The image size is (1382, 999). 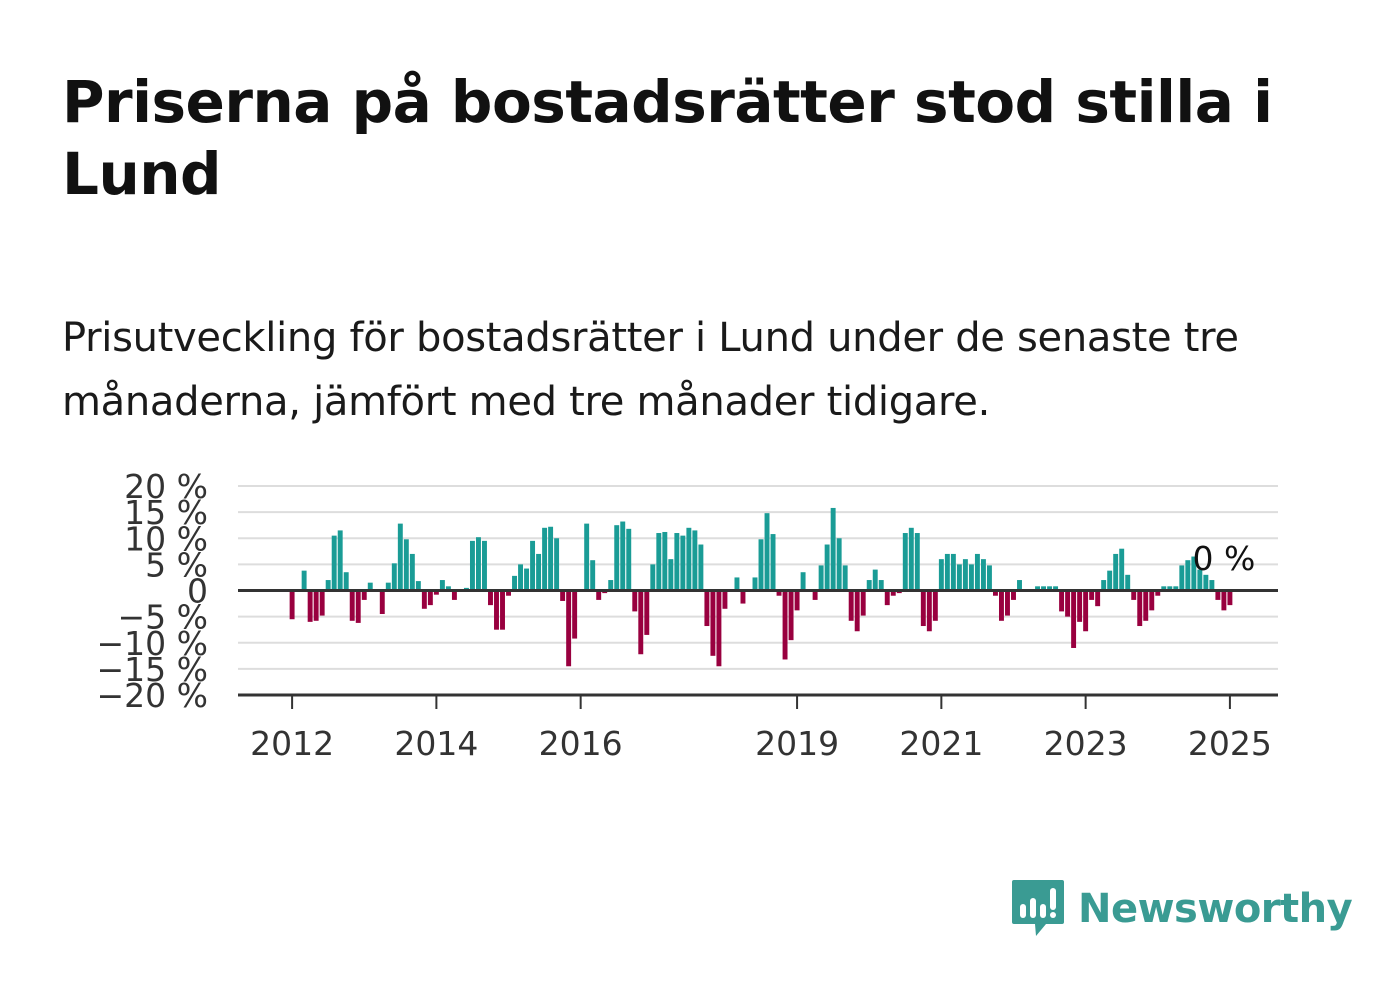 I want to click on y-tick-label: 10 %, so click(x=166, y=538).